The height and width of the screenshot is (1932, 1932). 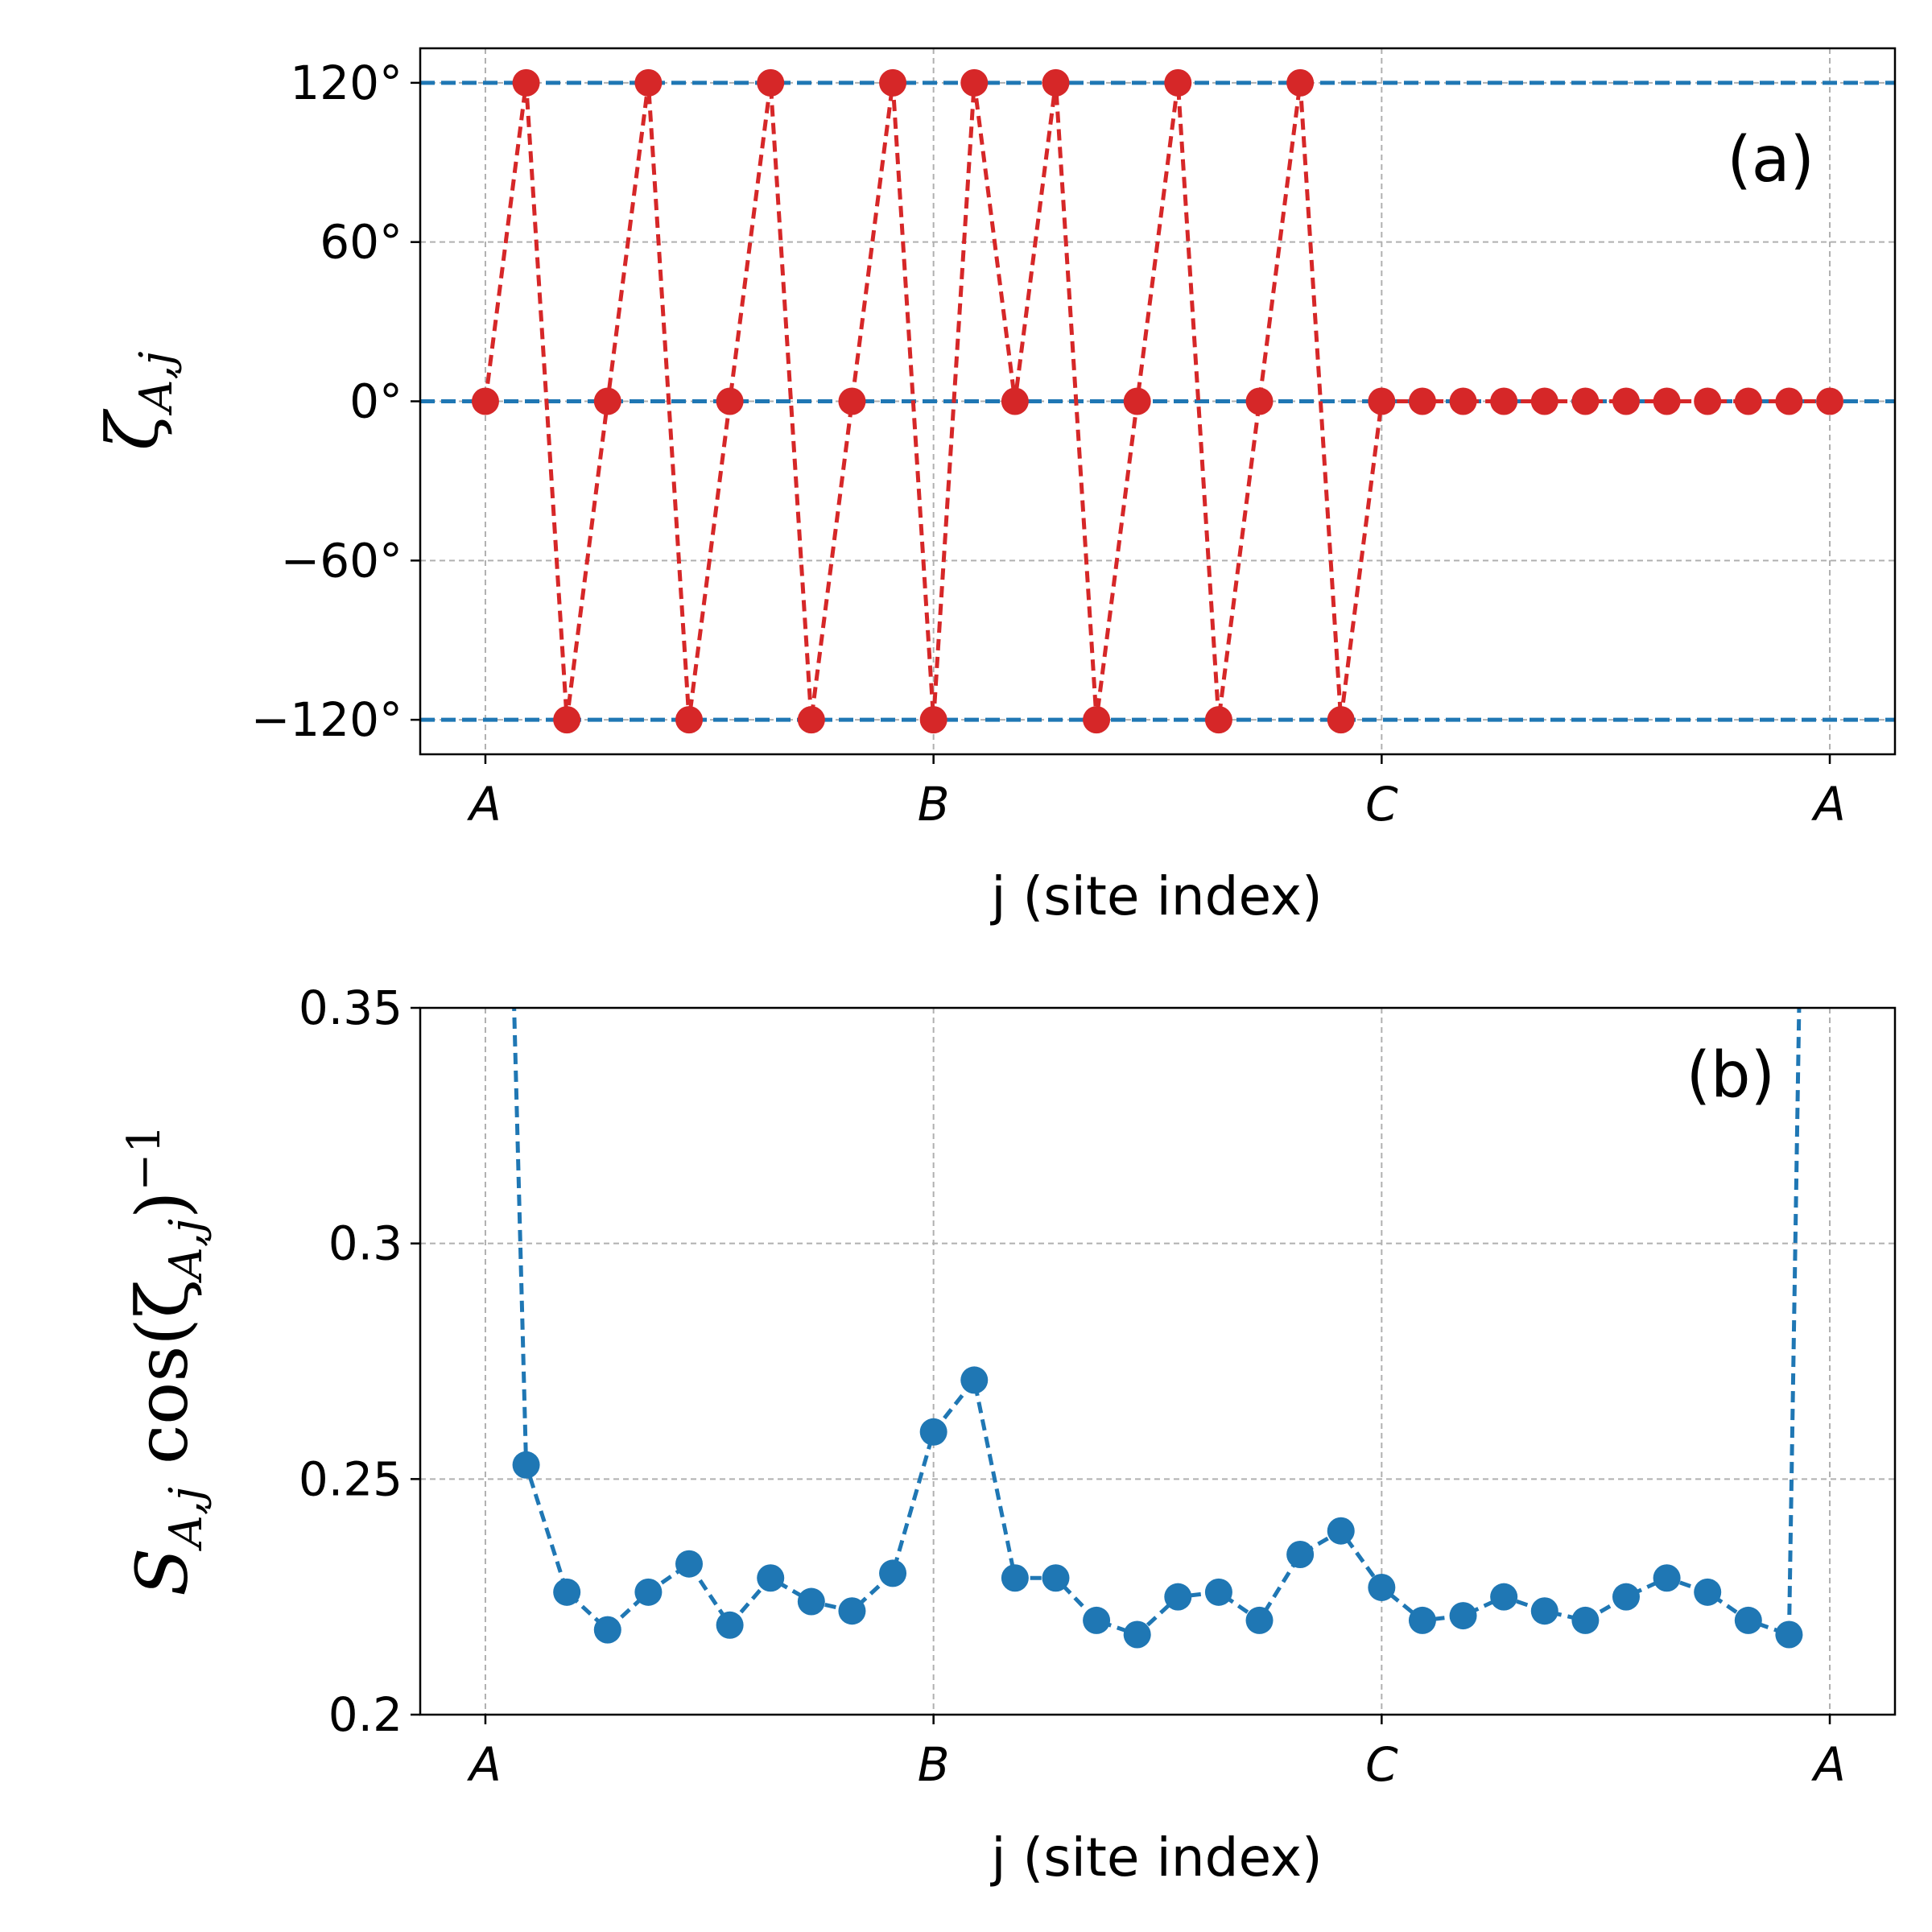 I want to click on y-tick-label: 0.3, so click(x=365, y=1243).